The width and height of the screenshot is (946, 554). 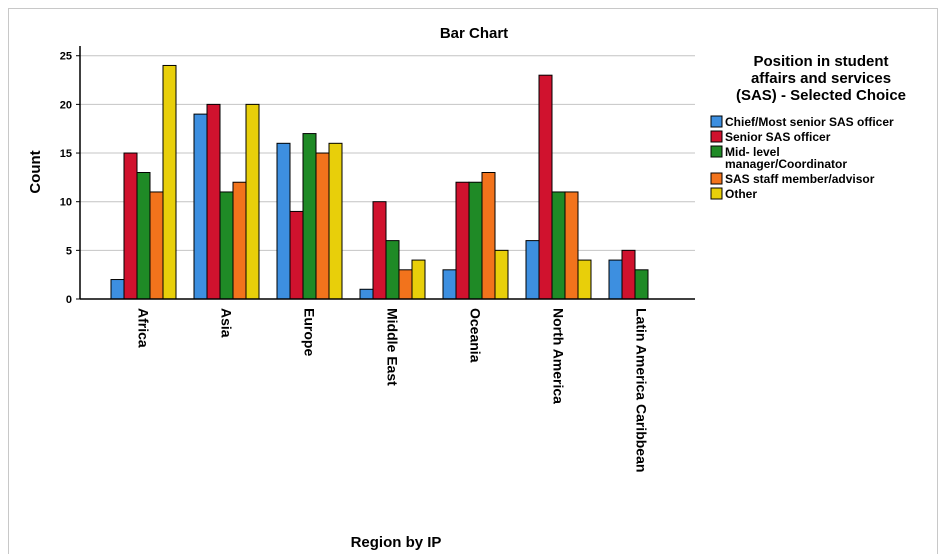 I want to click on y-axis-label: Count, so click(x=35, y=171).